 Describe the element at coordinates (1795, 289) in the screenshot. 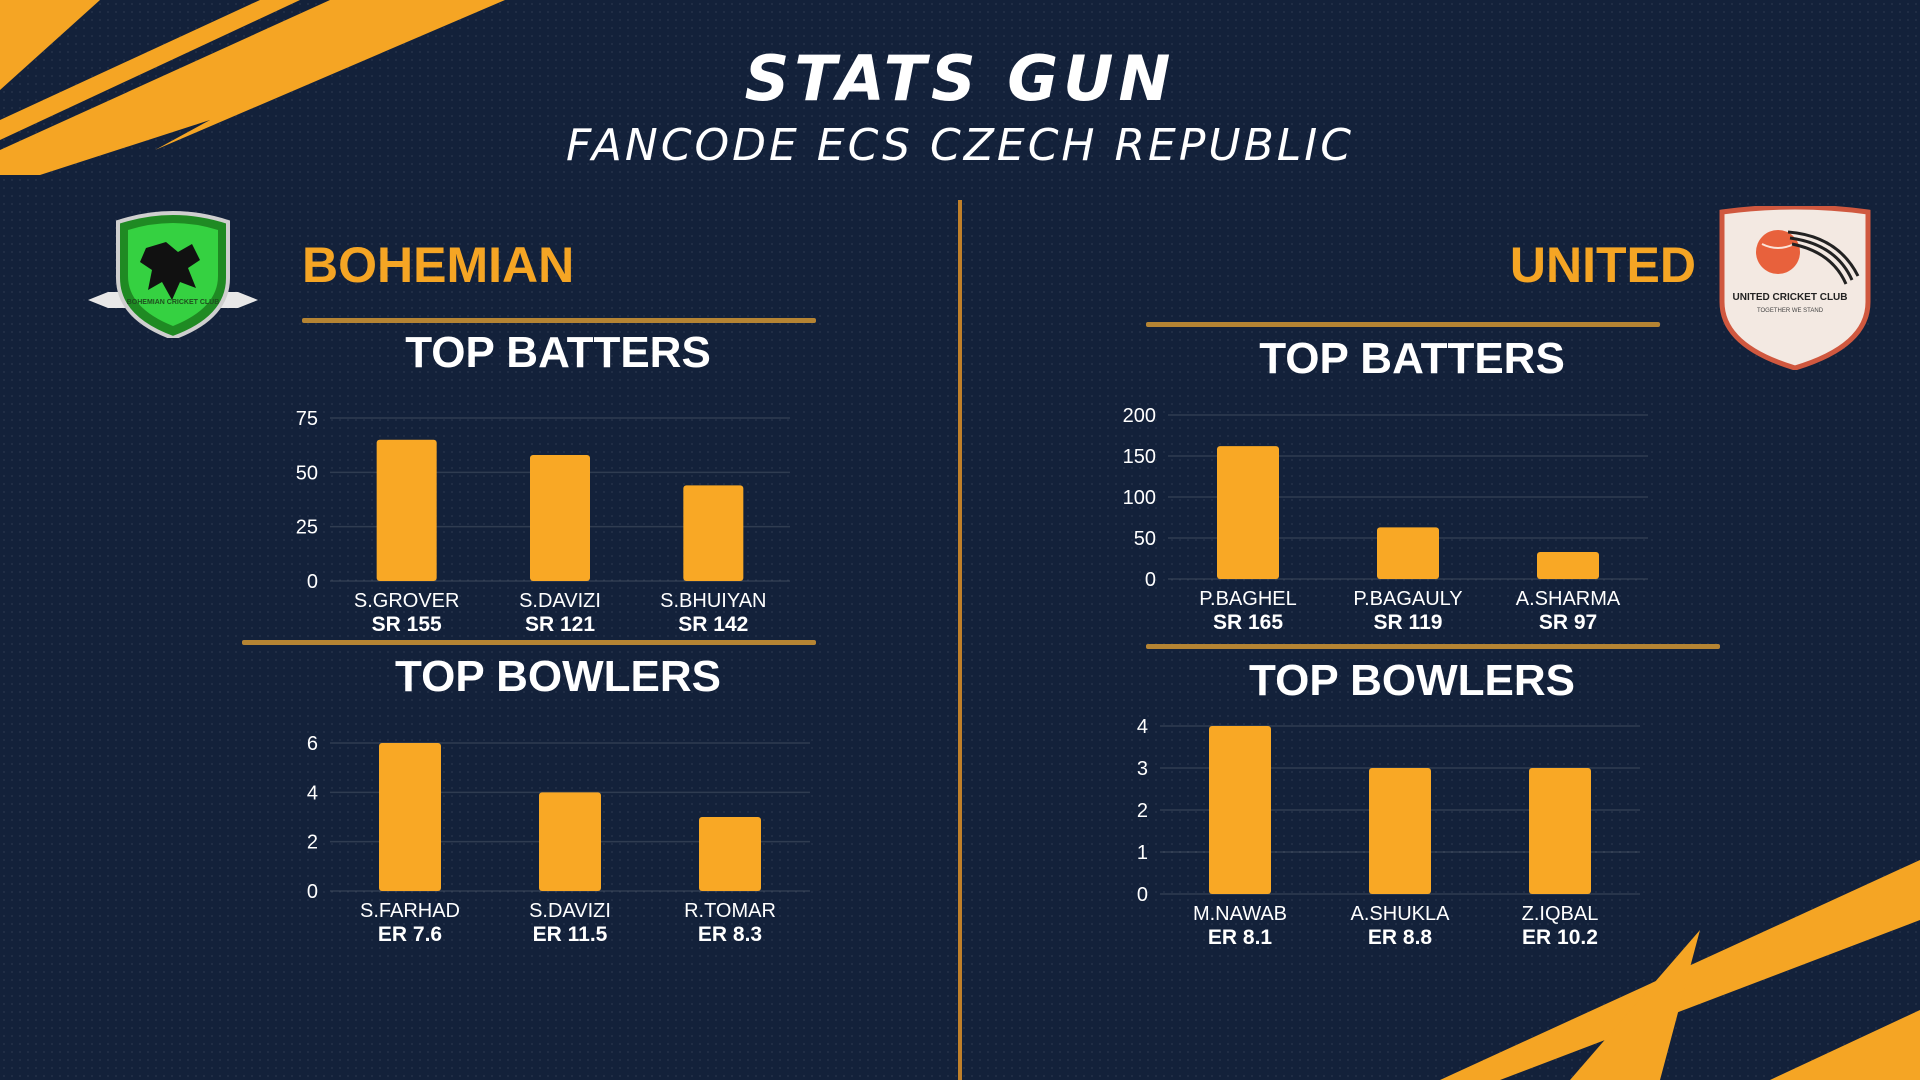

I see `united-logo: UNITED CRICKET CLUB TOGETHER WE STAND` at that location.